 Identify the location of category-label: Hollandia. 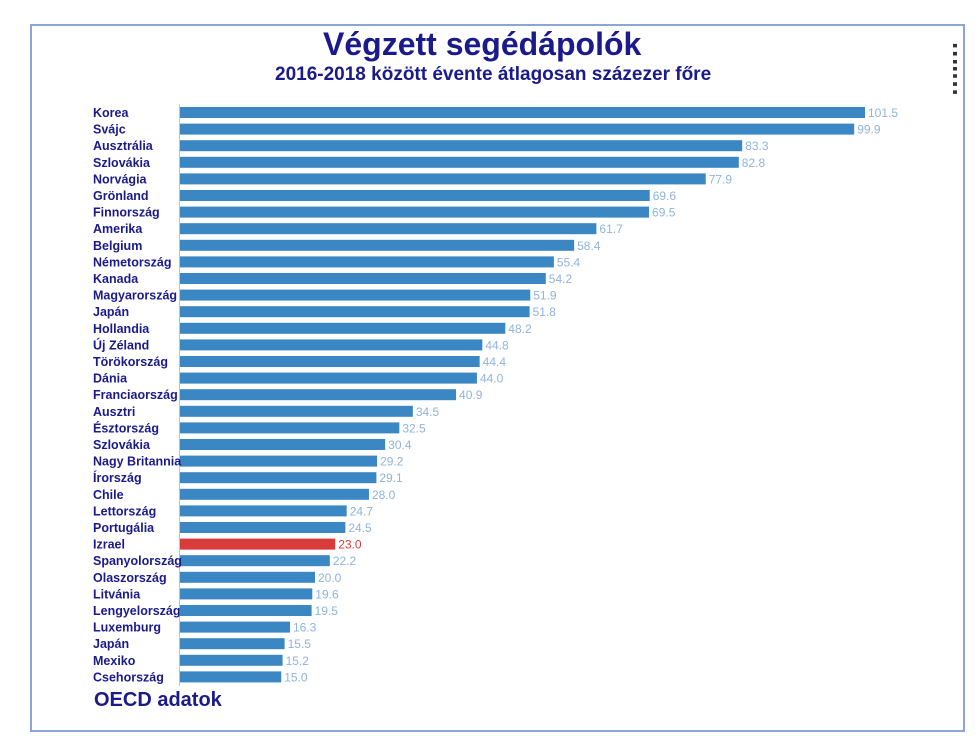
(121, 329).